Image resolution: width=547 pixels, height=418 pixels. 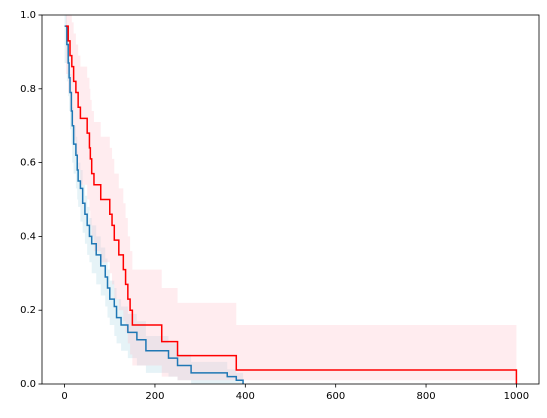 I want to click on x-tick-label: 800, so click(x=425, y=396).